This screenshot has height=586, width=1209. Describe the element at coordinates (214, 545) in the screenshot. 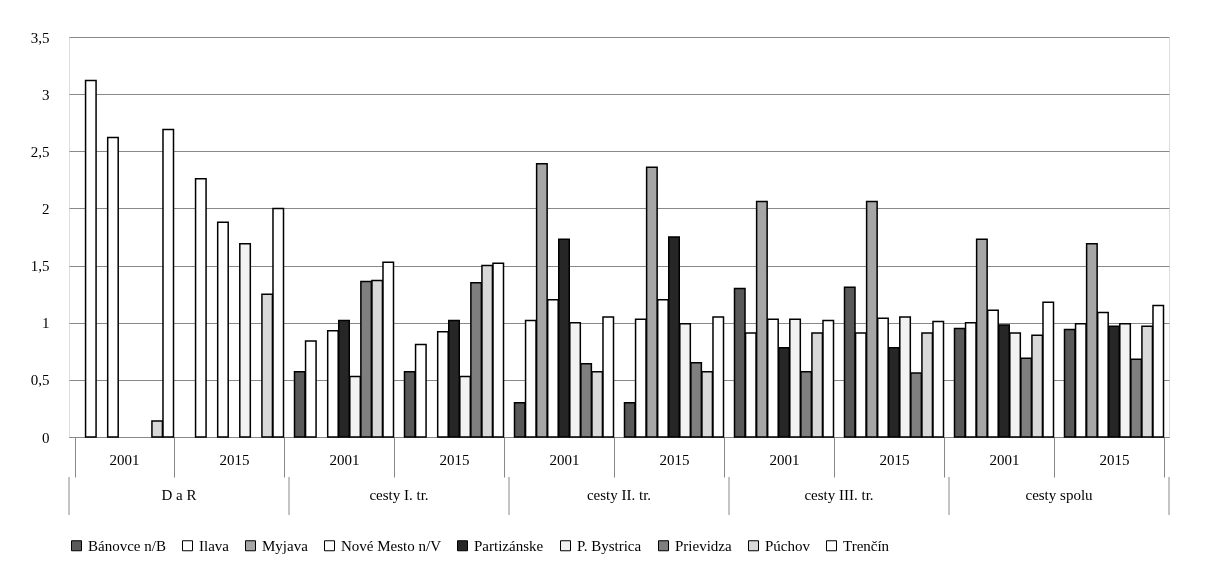

I see `legend-label: Ilava` at that location.